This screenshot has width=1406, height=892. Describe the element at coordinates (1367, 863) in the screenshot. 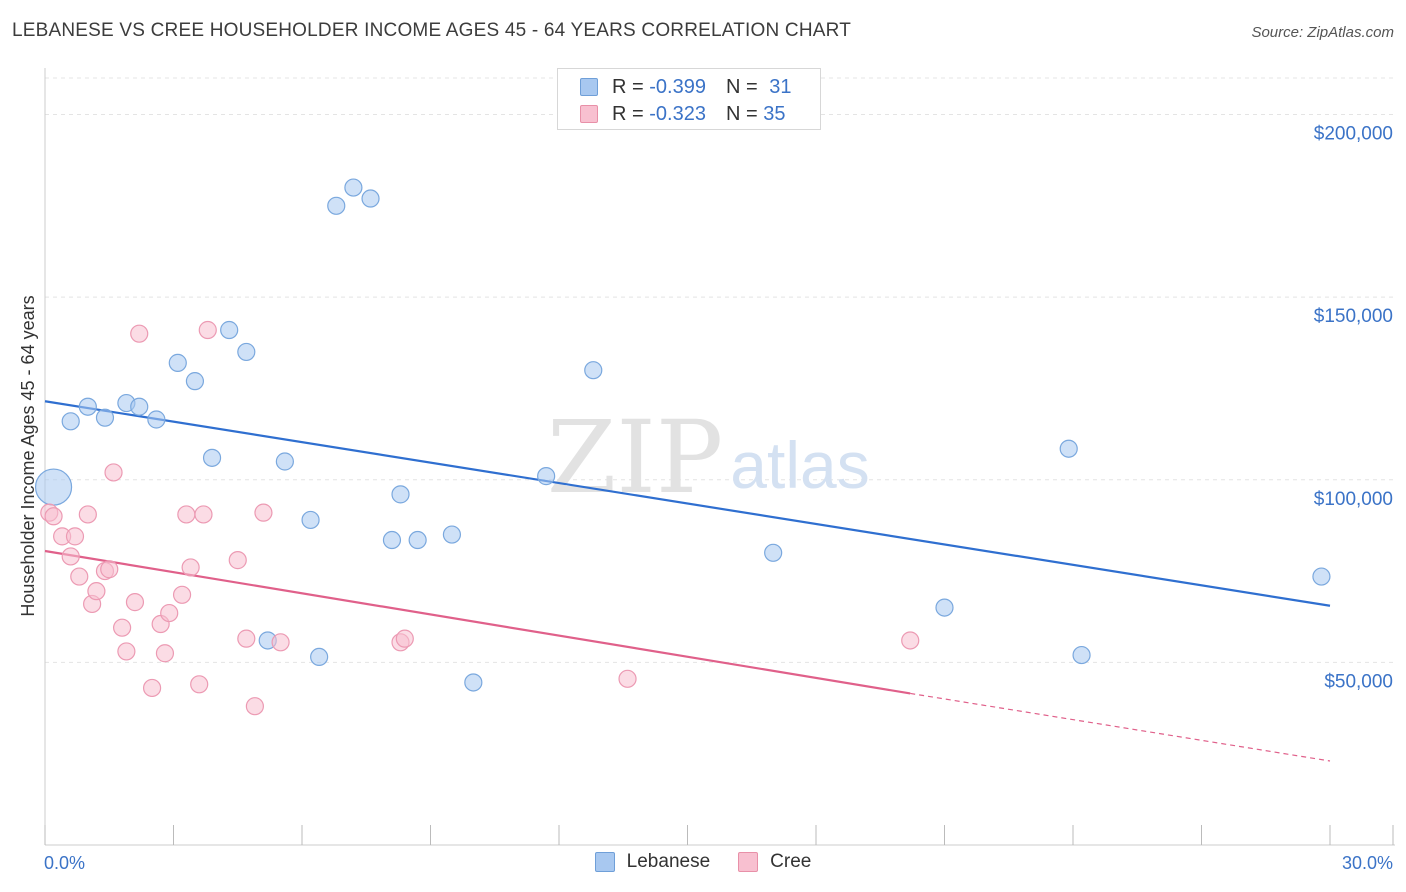

I see `x-tick-label-max: 30.0%` at that location.